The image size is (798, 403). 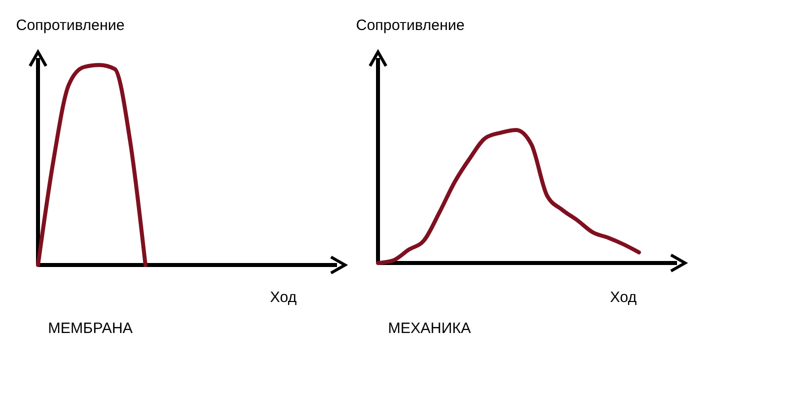 I want to click on text: МЕМБРАНА, so click(x=90, y=328).